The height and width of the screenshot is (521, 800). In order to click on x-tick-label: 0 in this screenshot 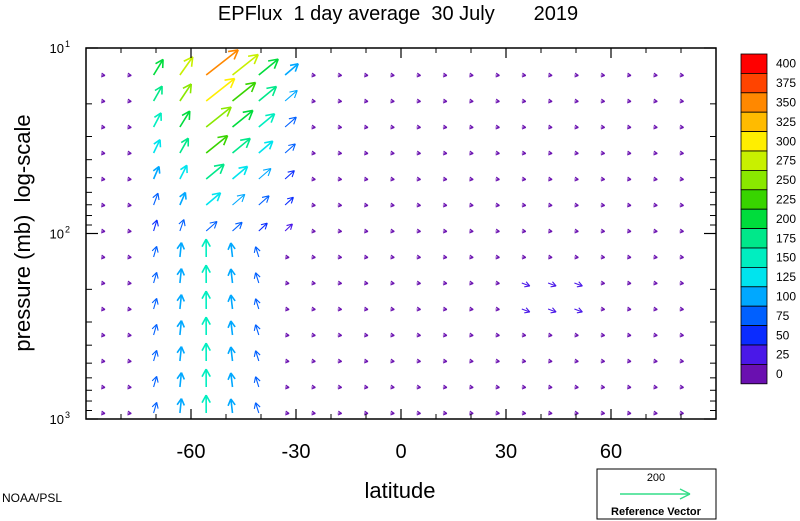, I will do `click(400, 452)`.